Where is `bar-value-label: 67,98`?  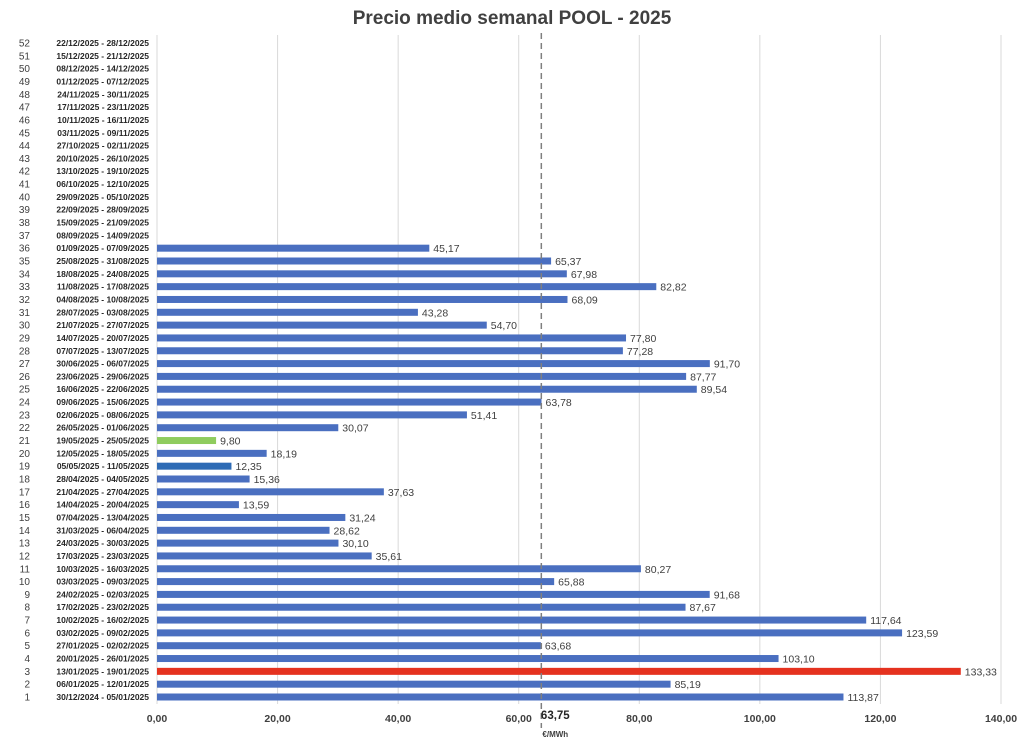 bar-value-label: 67,98 is located at coordinates (584, 275).